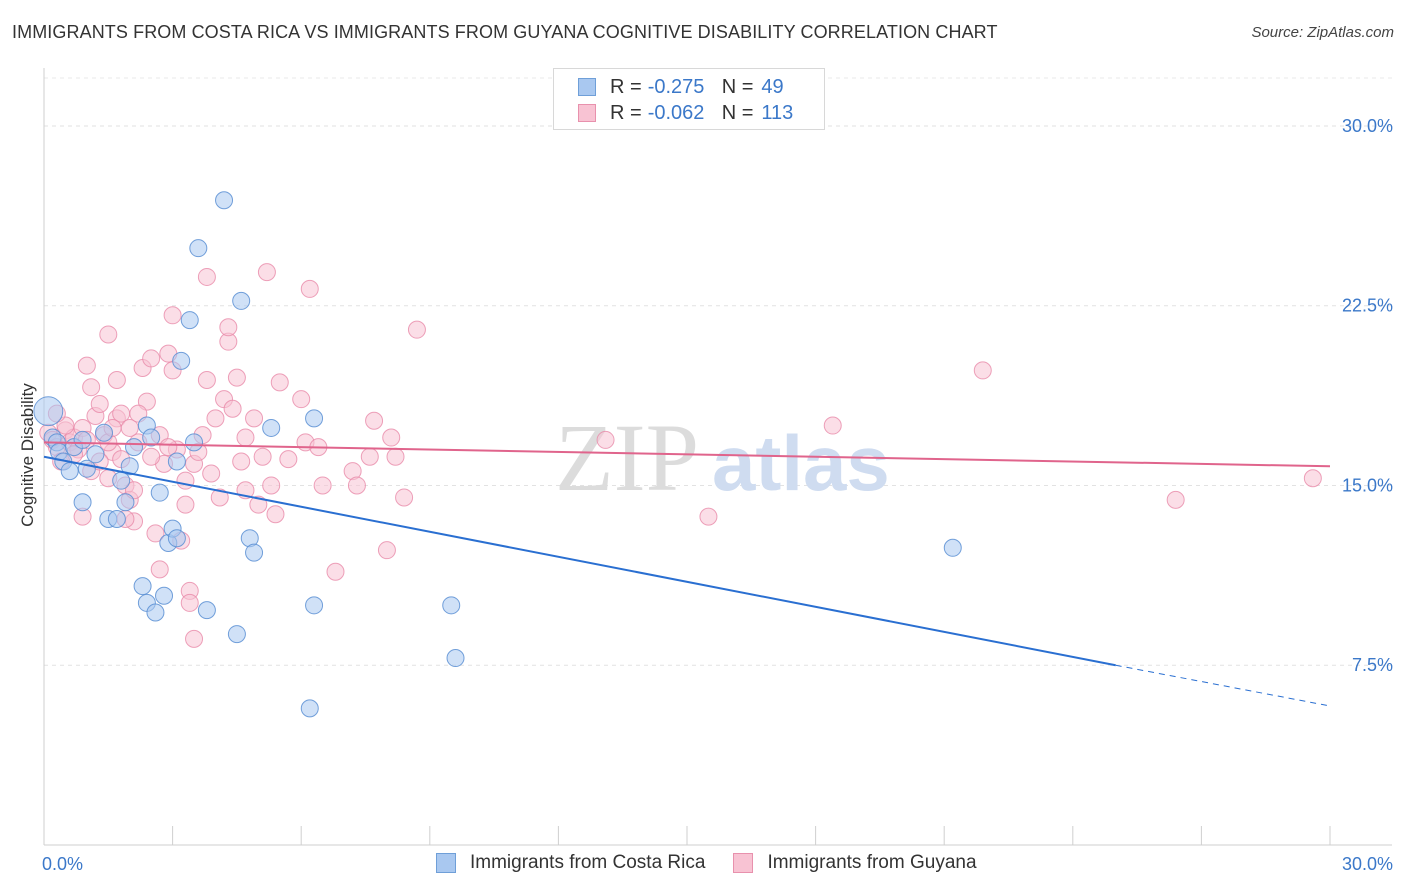 This screenshot has height=892, width=1406. What do you see at coordinates (62, 864) in the screenshot?
I see `x-tick-label: 0.0%` at bounding box center [62, 864].